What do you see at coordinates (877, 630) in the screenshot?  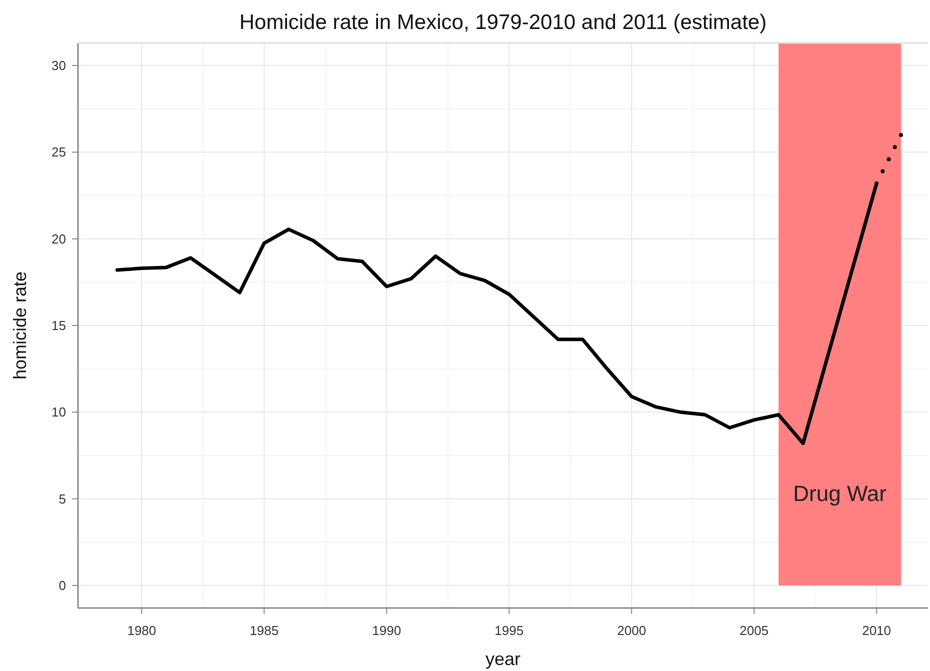 I see `x-tick-label: 2010` at bounding box center [877, 630].